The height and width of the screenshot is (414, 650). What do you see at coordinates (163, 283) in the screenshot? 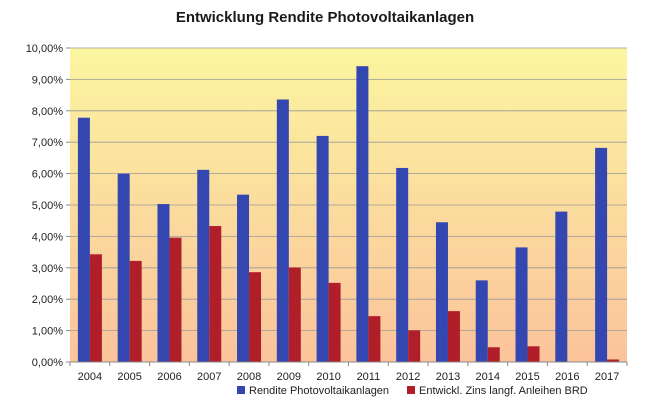
I see `bar-rendite-2006` at bounding box center [163, 283].